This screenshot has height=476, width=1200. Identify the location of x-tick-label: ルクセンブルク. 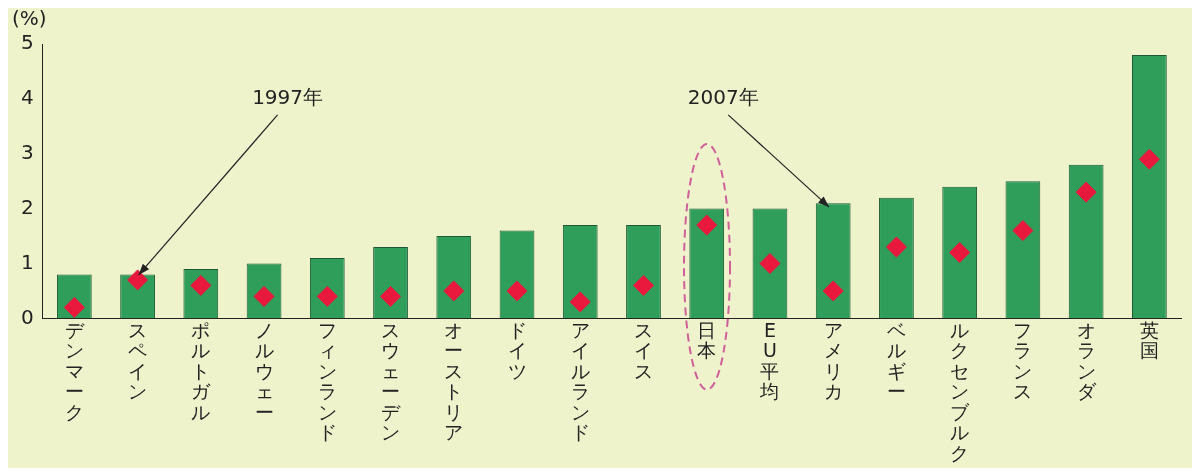
(960, 391).